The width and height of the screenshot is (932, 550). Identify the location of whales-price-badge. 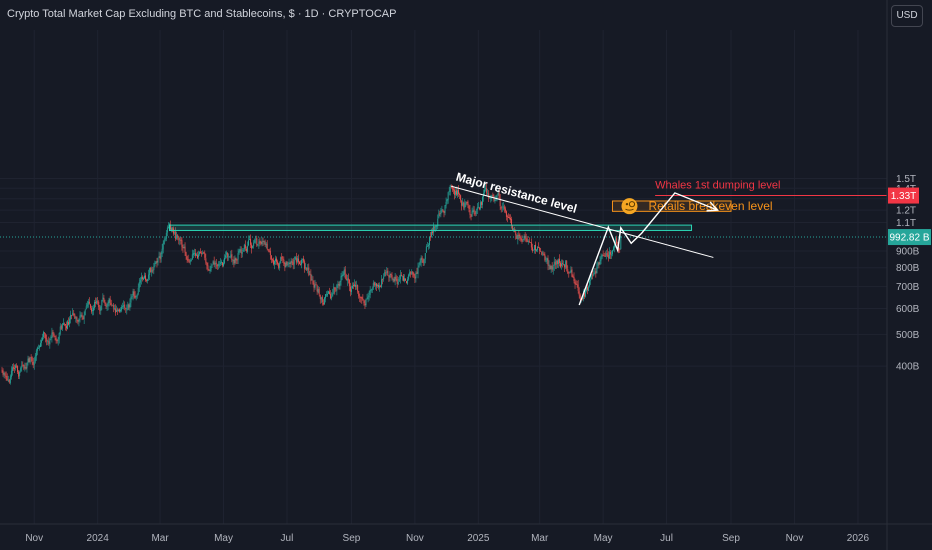
(903, 195).